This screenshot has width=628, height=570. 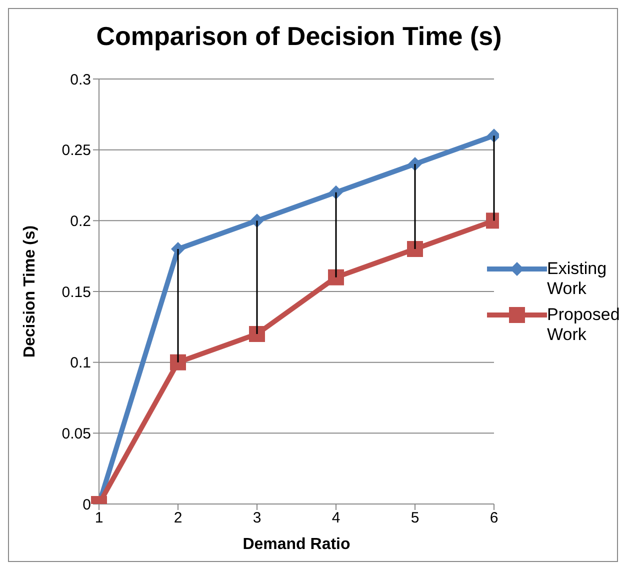 I want to click on y-tick-label: 0, so click(x=86, y=505).